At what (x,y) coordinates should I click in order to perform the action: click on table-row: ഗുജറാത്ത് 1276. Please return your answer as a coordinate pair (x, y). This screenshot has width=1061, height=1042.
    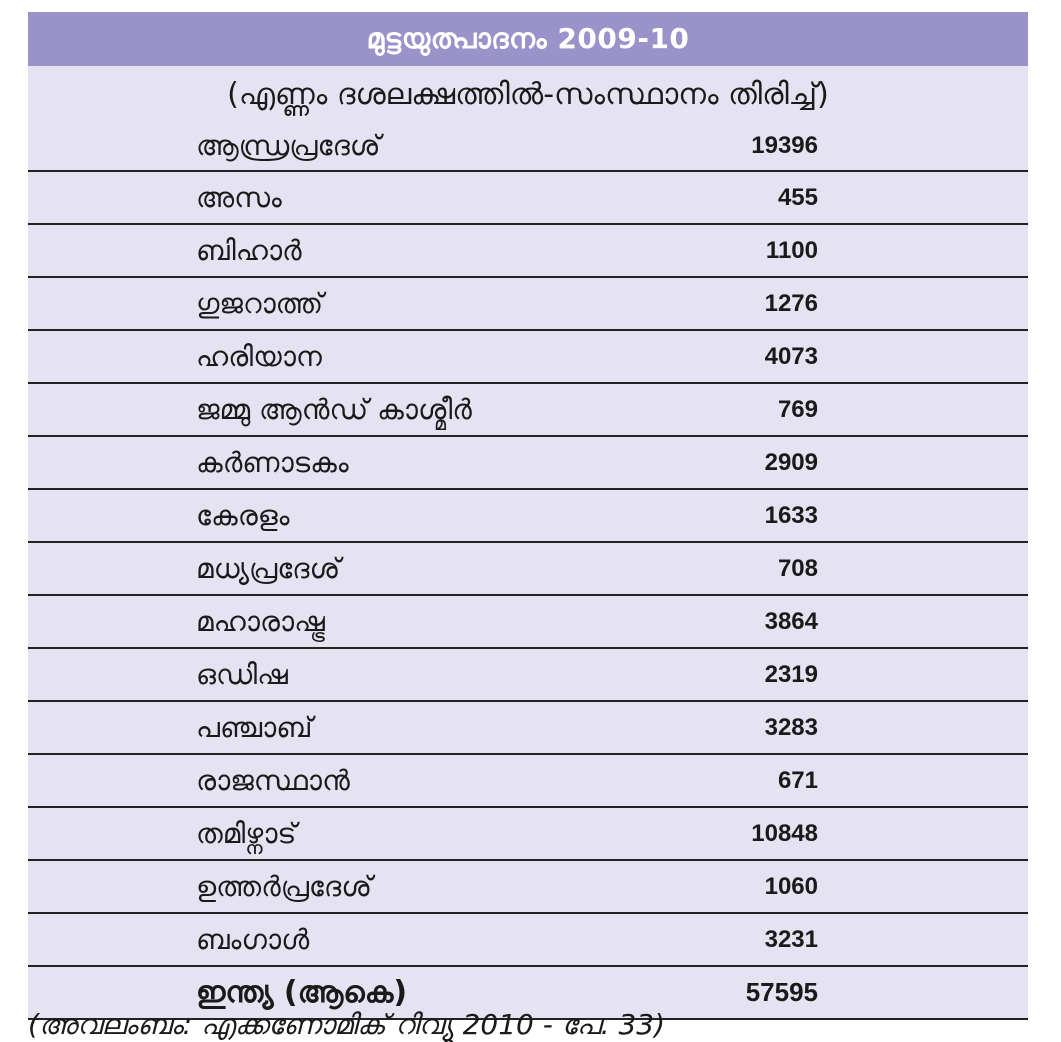
    Looking at the image, I should click on (528, 304).